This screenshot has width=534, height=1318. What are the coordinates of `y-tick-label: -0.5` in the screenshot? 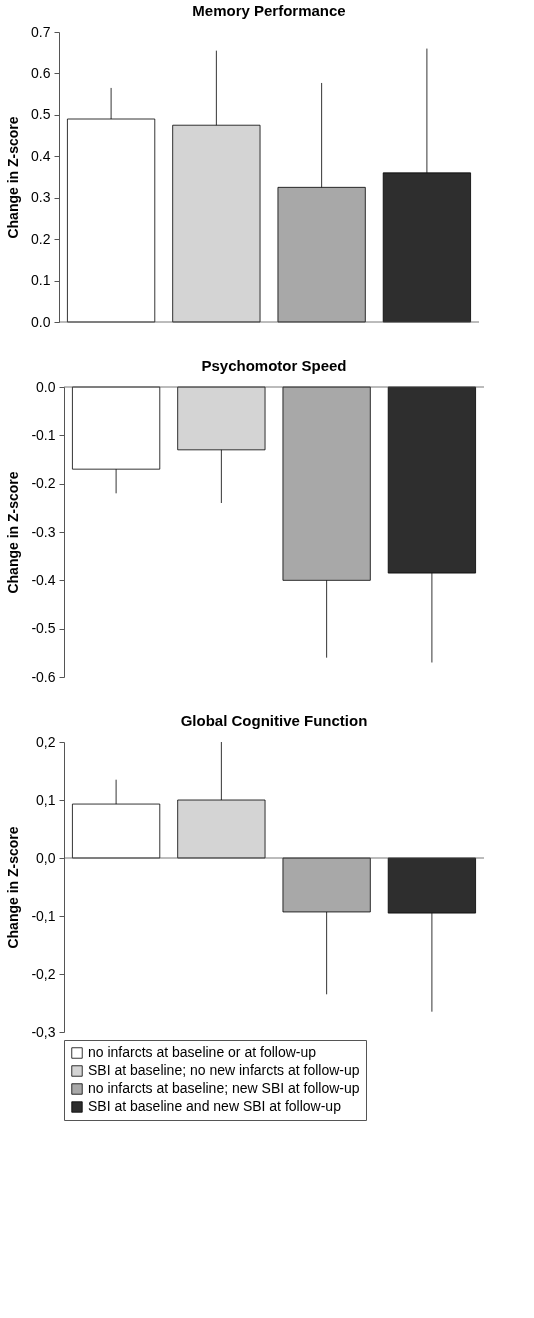 It's located at (43, 628).